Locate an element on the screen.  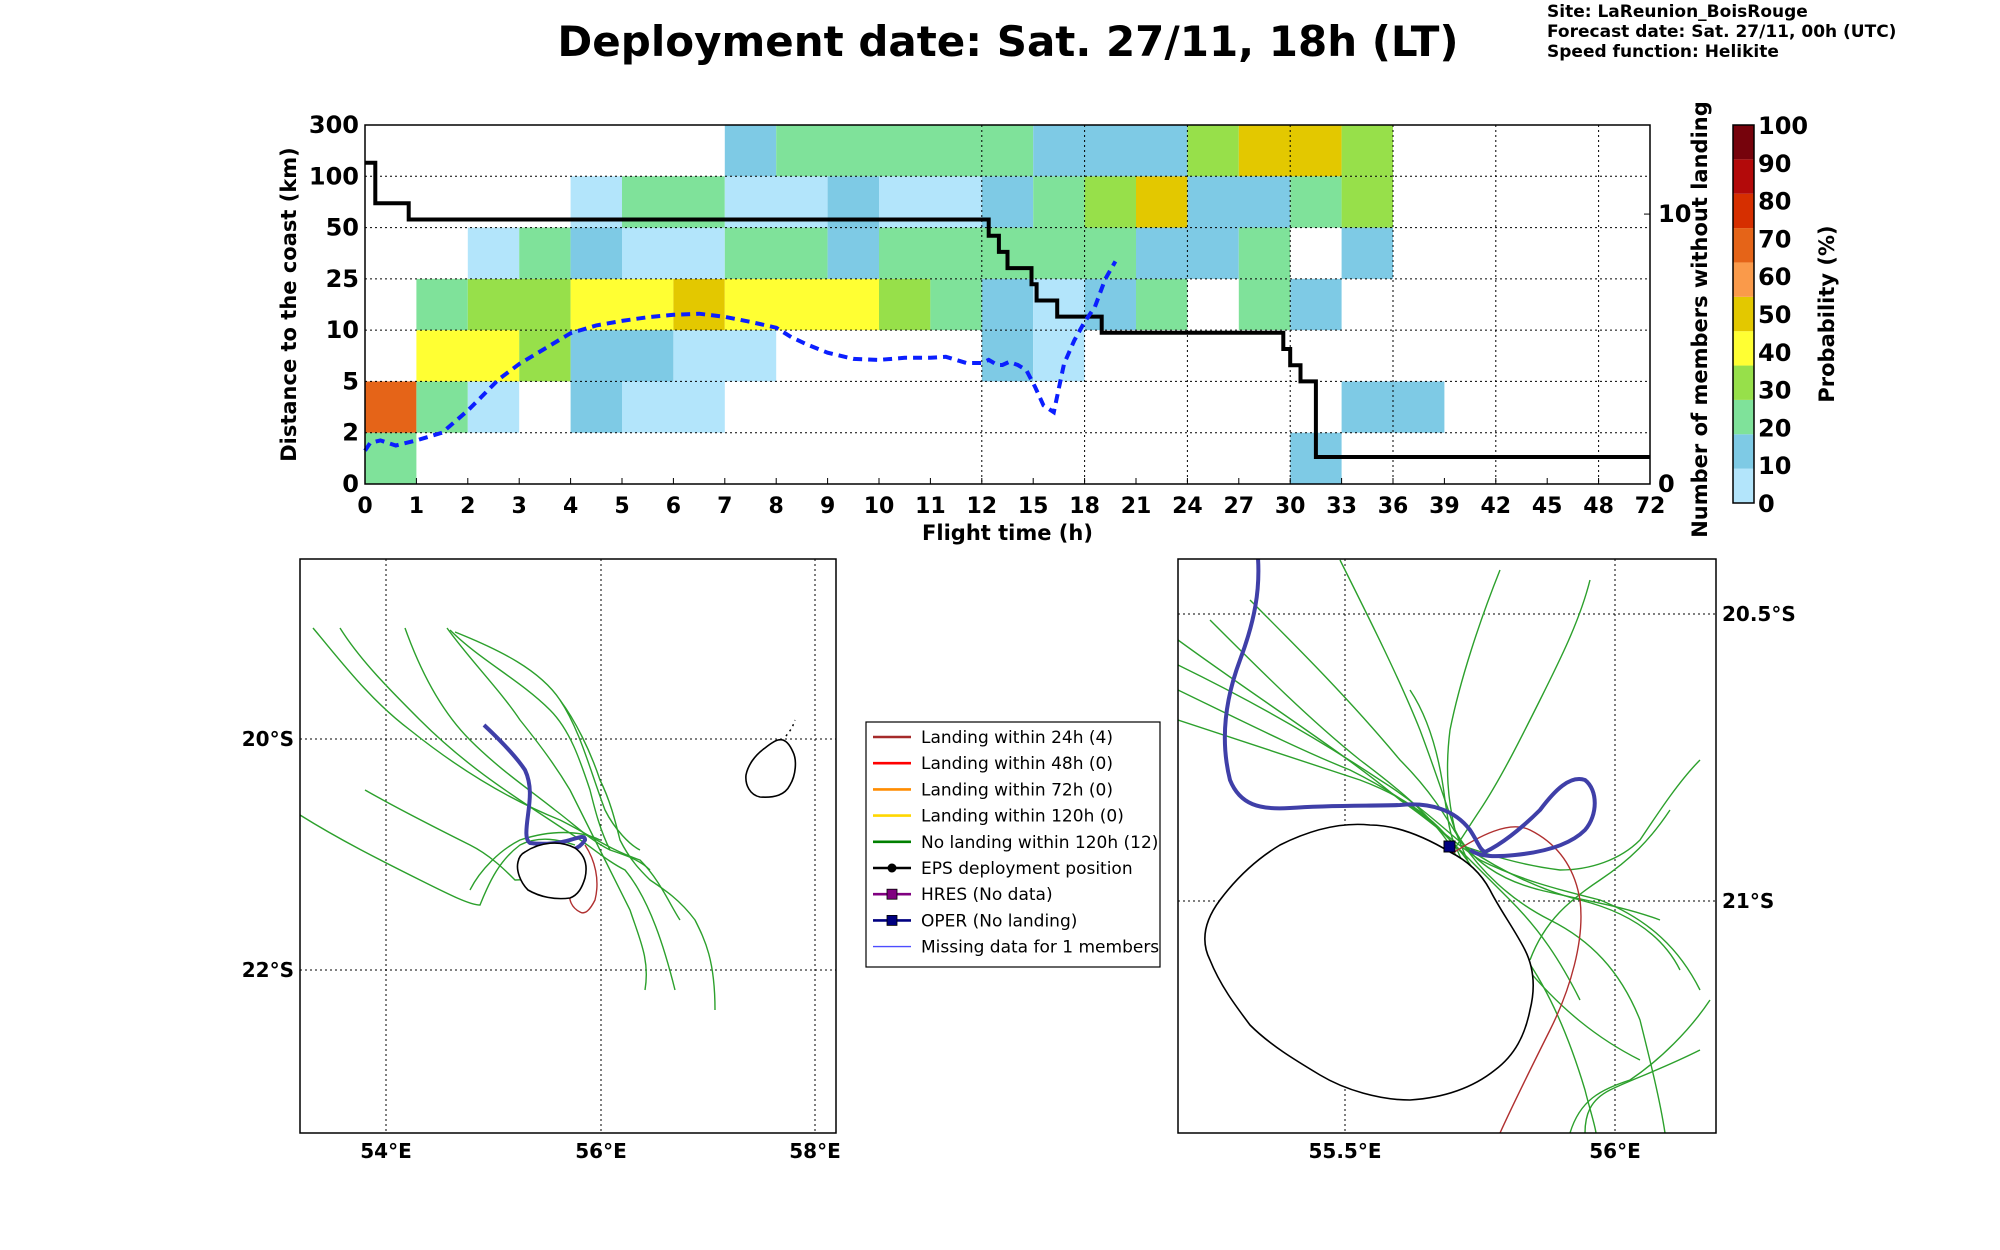
overview-map-gridlines is located at coordinates (568, 846).